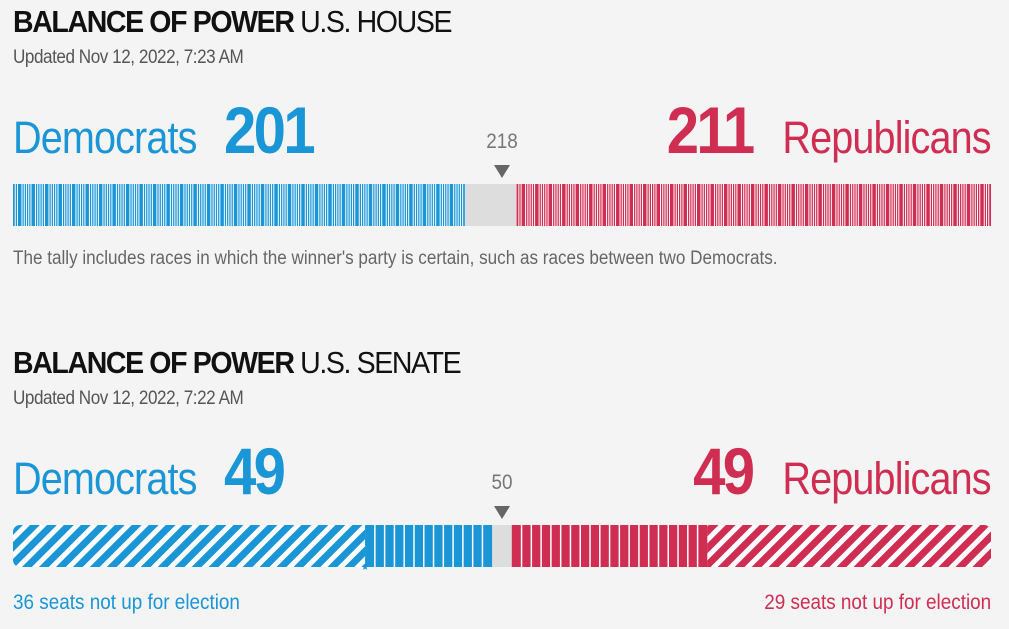  Describe the element at coordinates (887, 478) in the screenshot. I see `senate-rep-name: Republicans` at that location.